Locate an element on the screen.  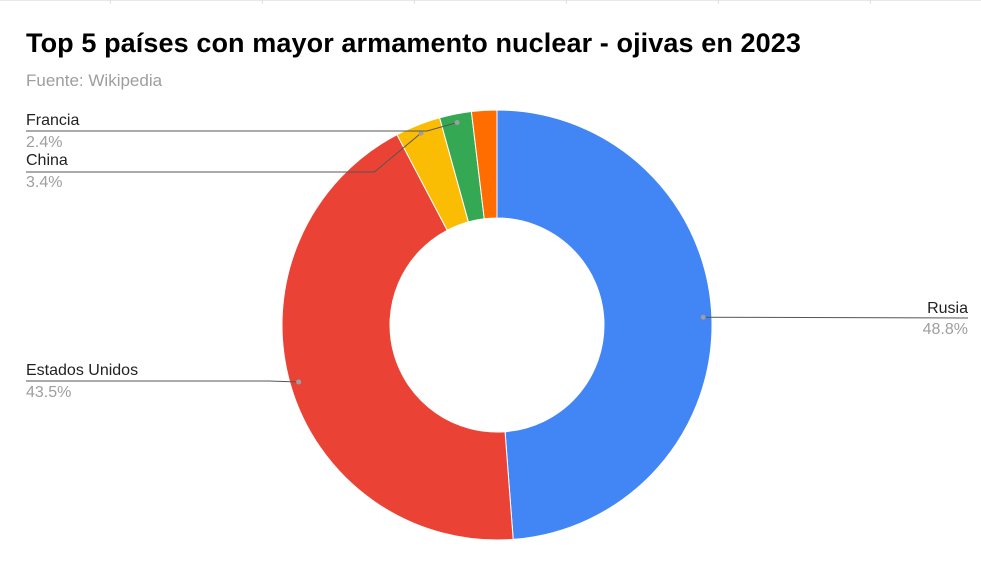
slice-value-rusia: 48.8% is located at coordinates (945, 329).